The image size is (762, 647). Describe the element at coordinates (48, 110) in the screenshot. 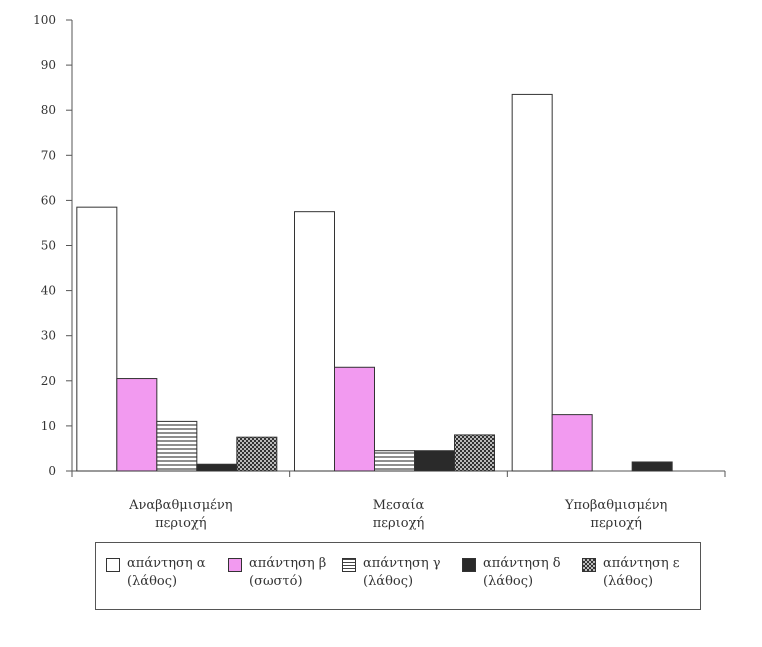

I see `y-tick-label: 80` at that location.